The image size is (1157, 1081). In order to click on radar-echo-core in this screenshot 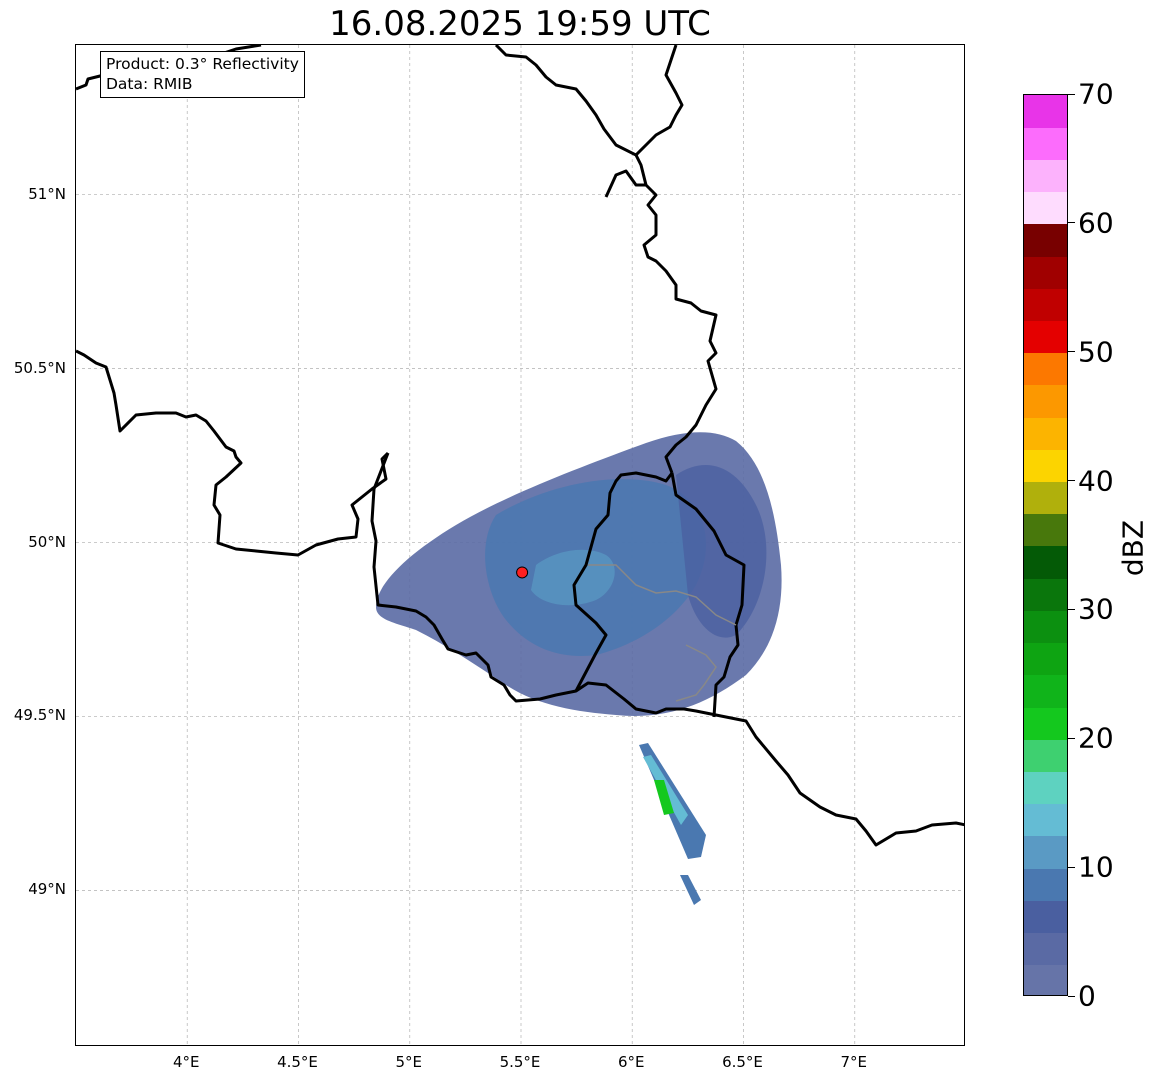, I will do `click(573, 577)`.